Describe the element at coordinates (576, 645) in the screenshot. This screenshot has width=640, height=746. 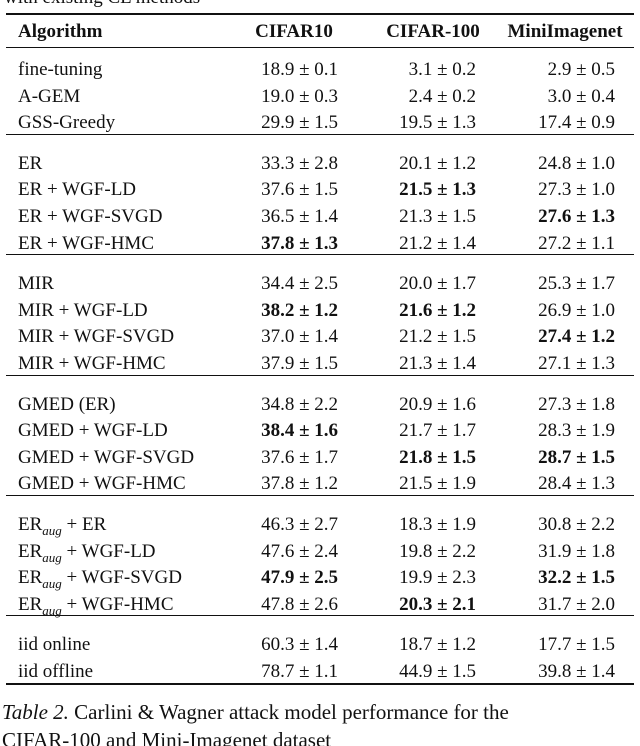
I see `cell: 17.7 ± 1.5` at that location.